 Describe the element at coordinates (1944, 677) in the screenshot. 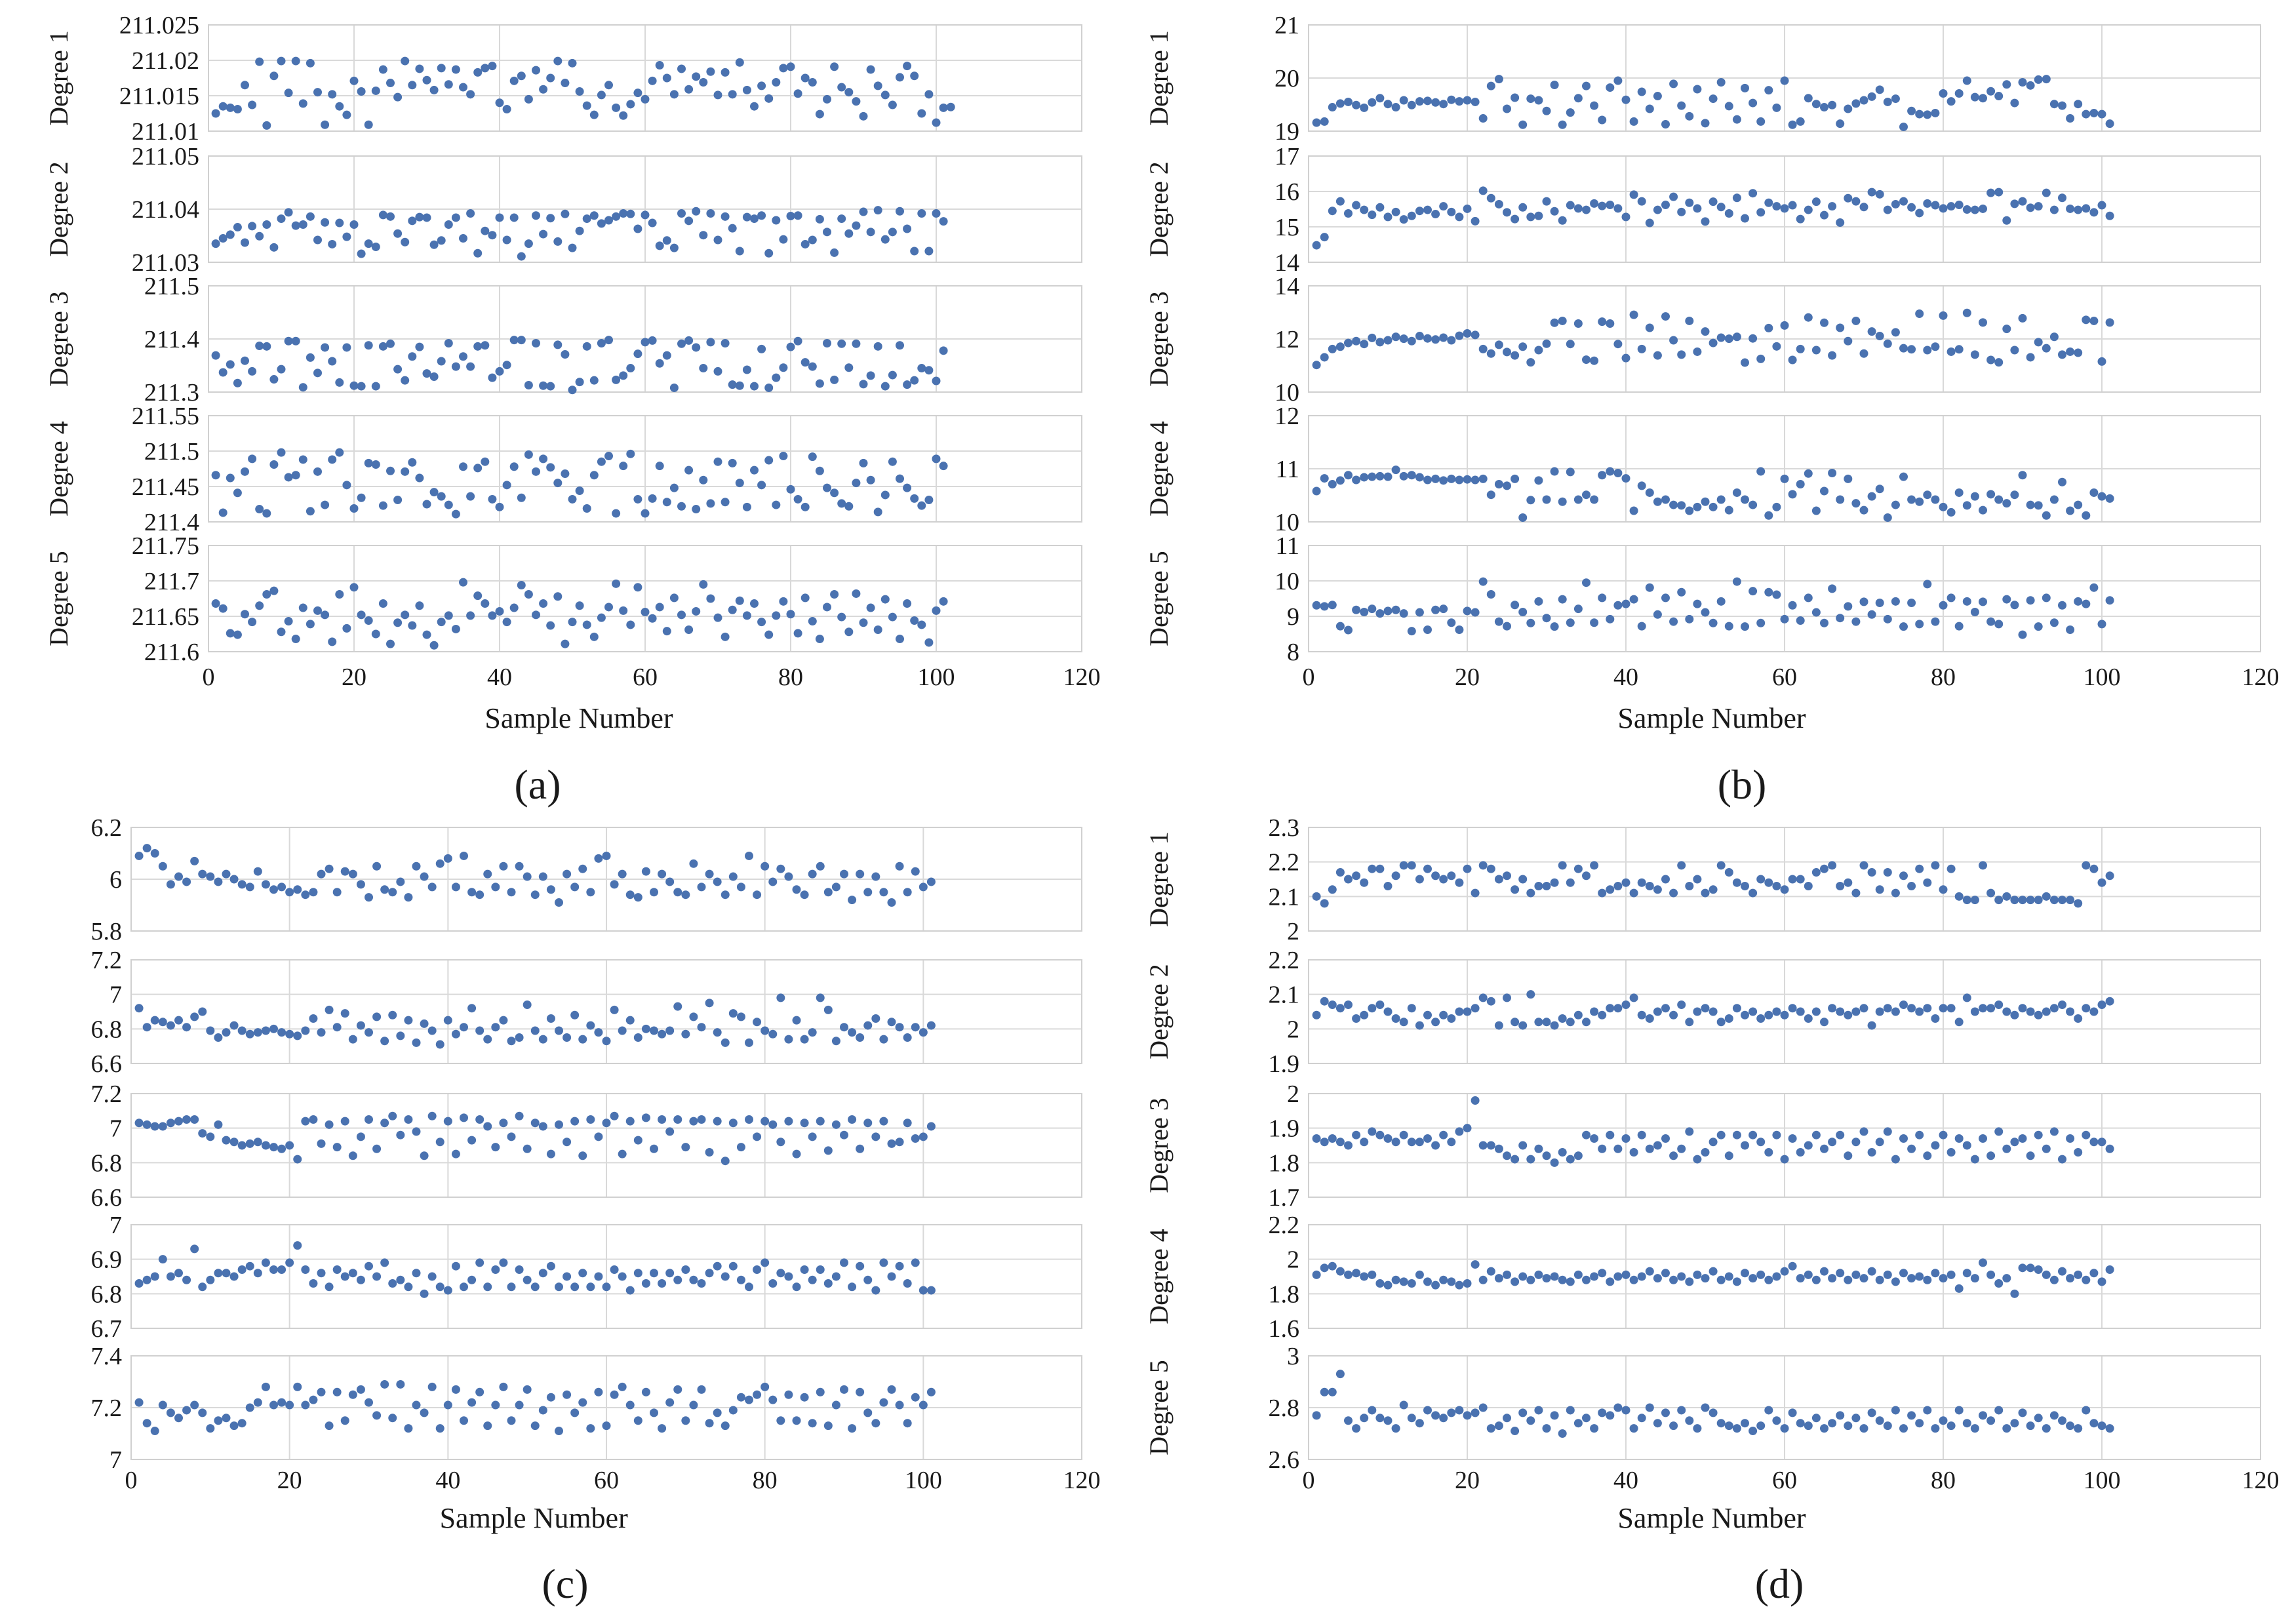

I see `x-tick-label: 80` at that location.